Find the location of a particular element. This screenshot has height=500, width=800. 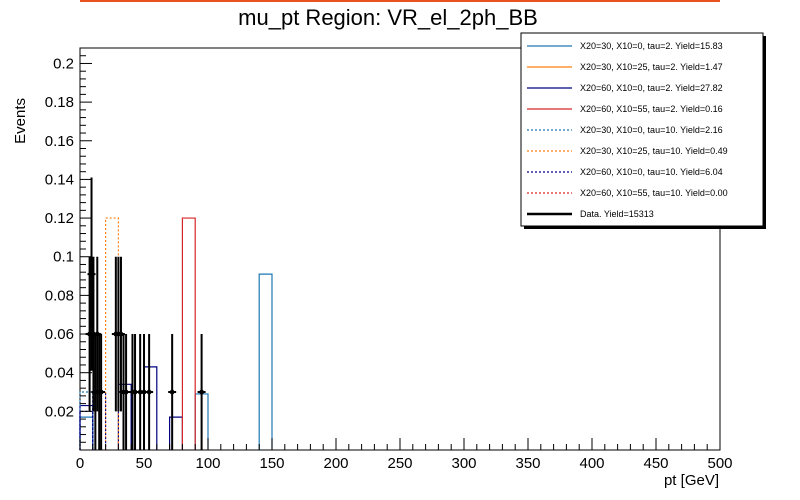

y-tick-label-4: 0.1 is located at coordinates (63, 257).